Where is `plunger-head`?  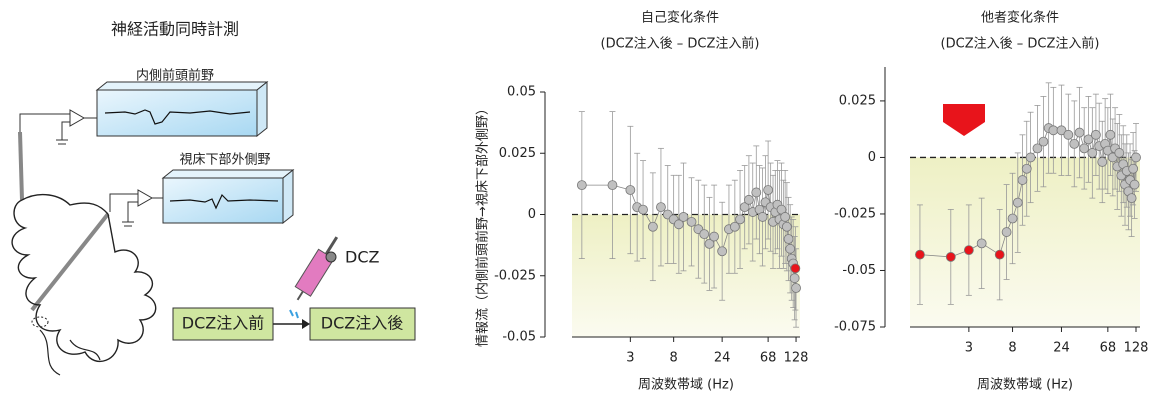 plunger-head is located at coordinates (331, 257).